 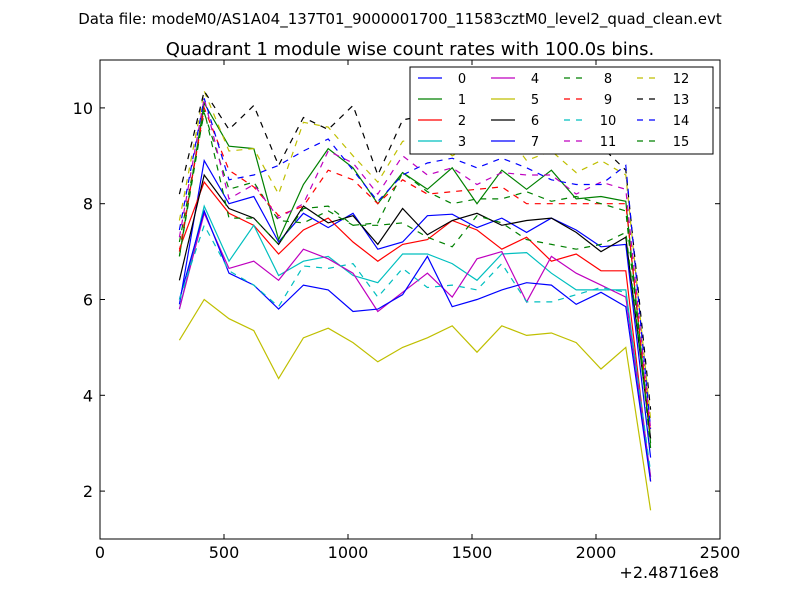 I want to click on y-tick-label: 4, so click(x=88, y=395).